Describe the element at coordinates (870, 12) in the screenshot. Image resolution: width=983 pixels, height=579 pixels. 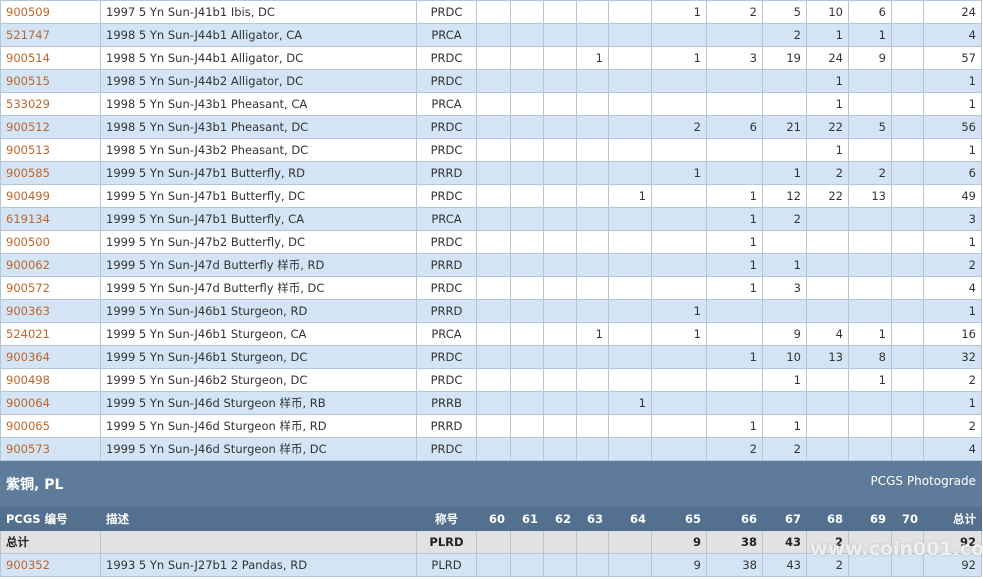
I see `grade-count: 6` at that location.